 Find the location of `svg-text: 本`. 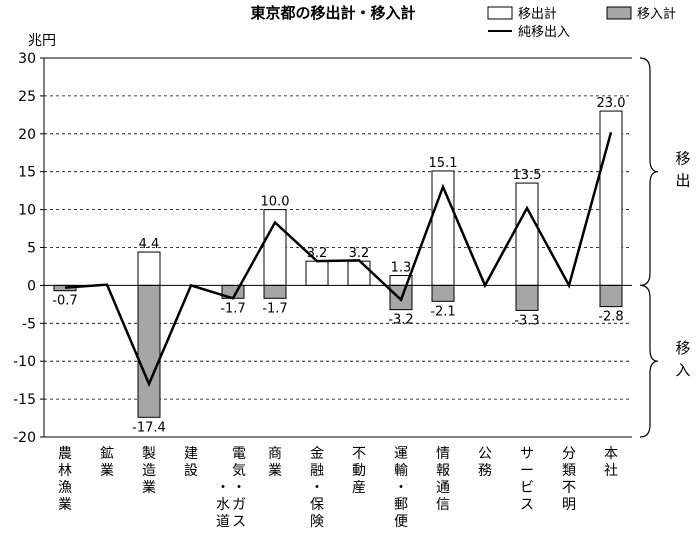

svg-text: 本 is located at coordinates (611, 454).